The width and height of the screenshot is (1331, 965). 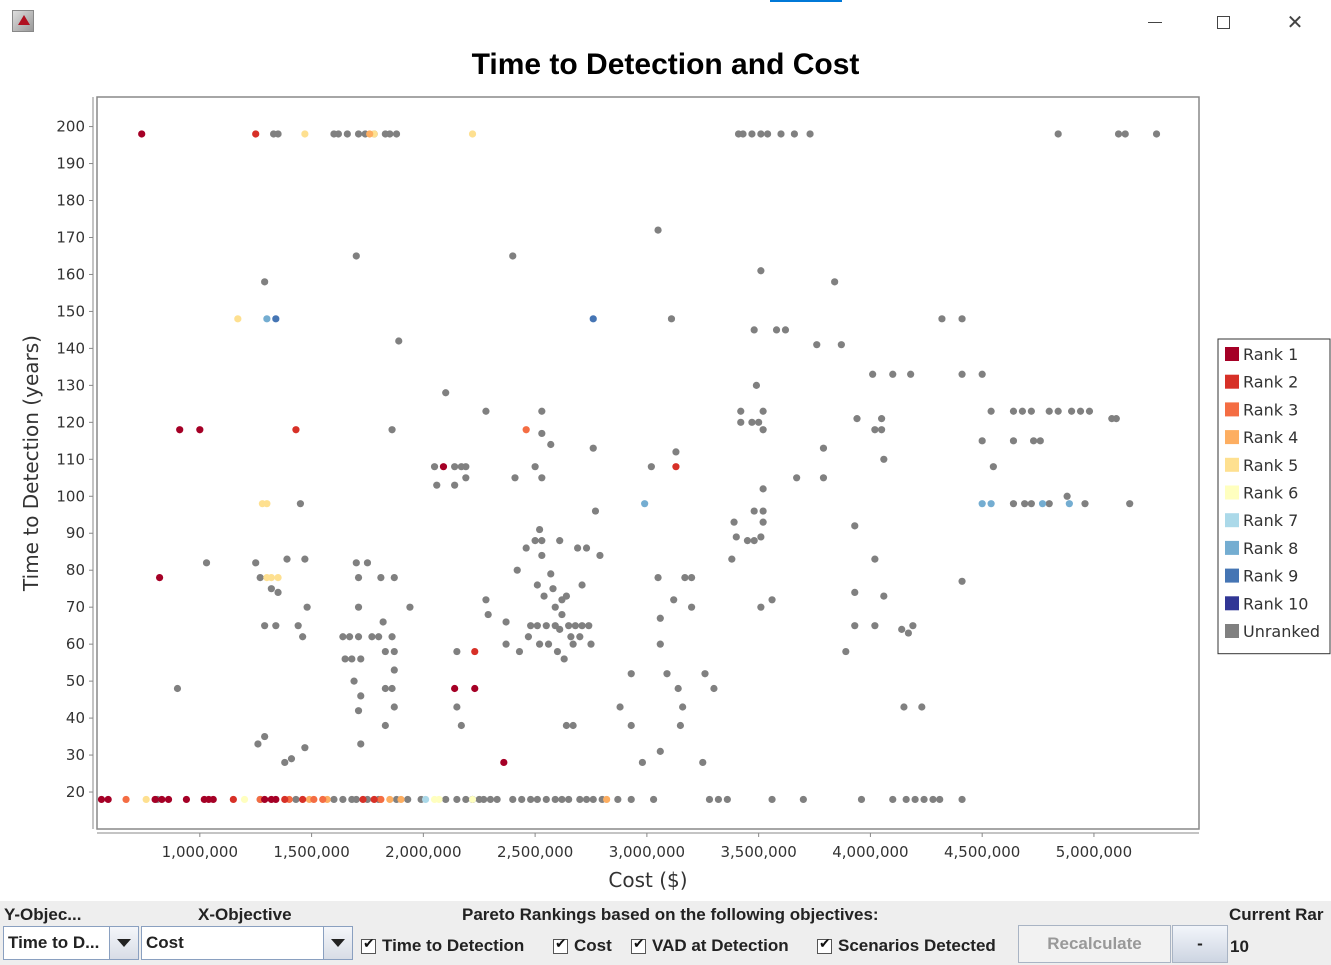 I want to click on checkbox-time-to-detection: Time to Detection, so click(x=442, y=946).